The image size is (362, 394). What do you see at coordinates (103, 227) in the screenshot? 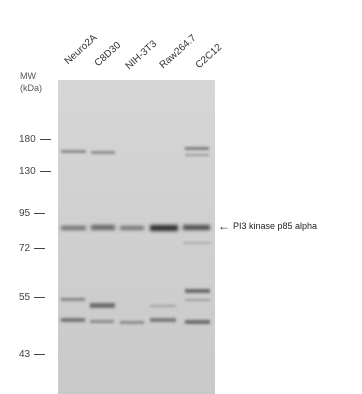
I see `band-p85-c8d30` at bounding box center [103, 227].